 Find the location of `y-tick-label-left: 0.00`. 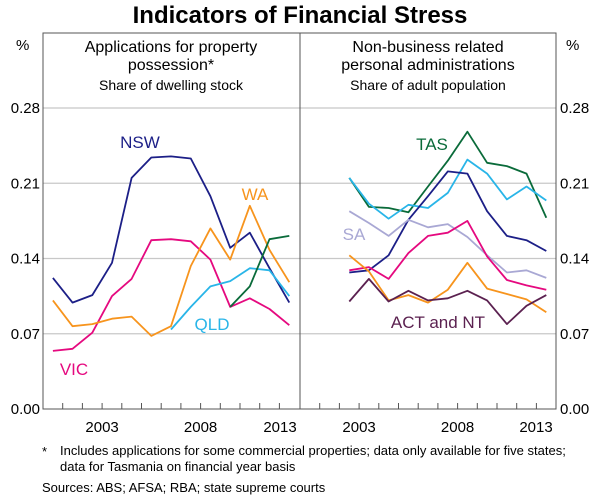

y-tick-label-left: 0.00 is located at coordinates (25, 409).